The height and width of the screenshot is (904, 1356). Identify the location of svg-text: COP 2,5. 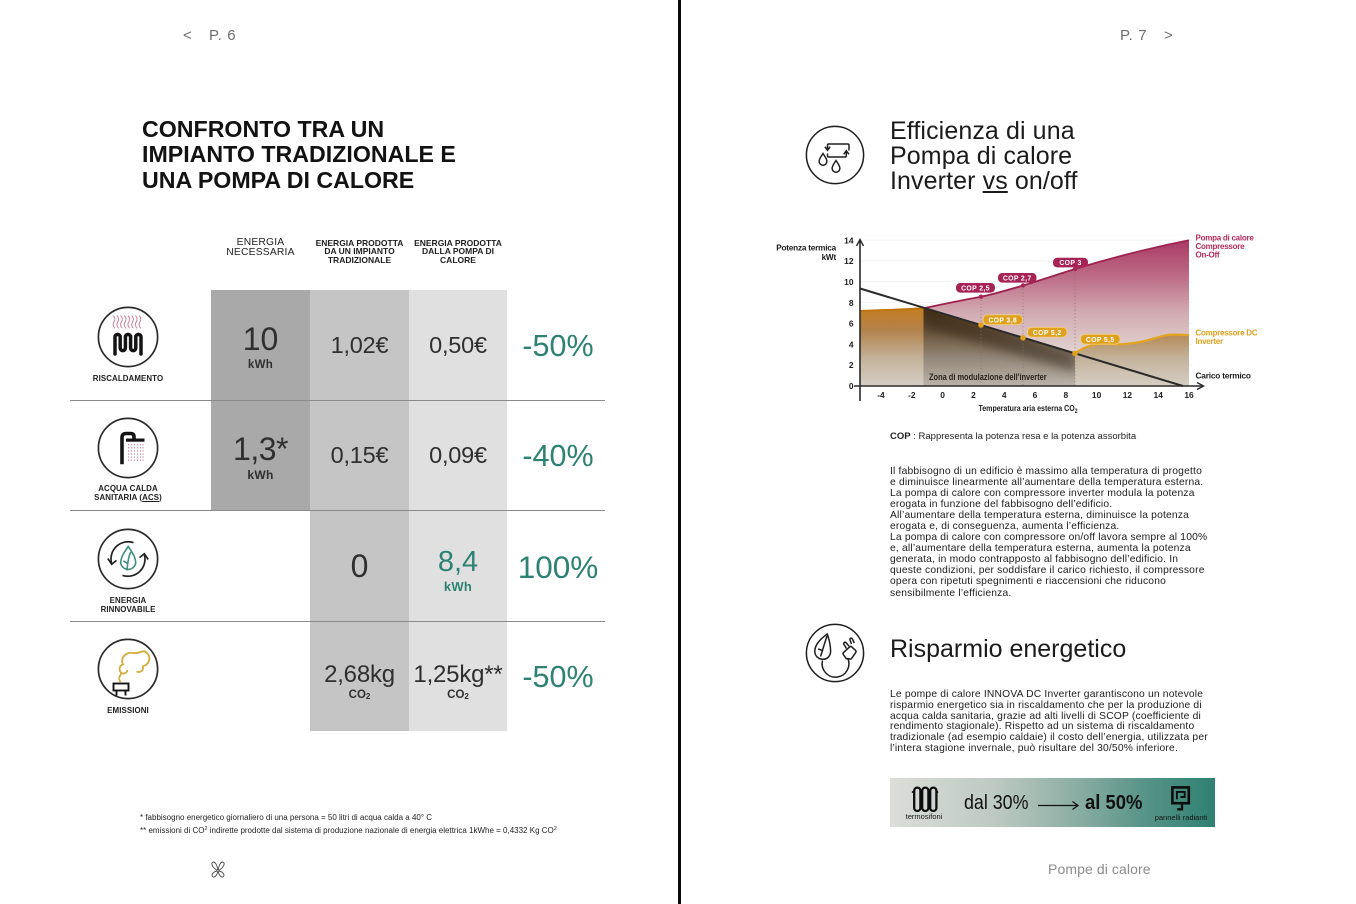
(975, 288).